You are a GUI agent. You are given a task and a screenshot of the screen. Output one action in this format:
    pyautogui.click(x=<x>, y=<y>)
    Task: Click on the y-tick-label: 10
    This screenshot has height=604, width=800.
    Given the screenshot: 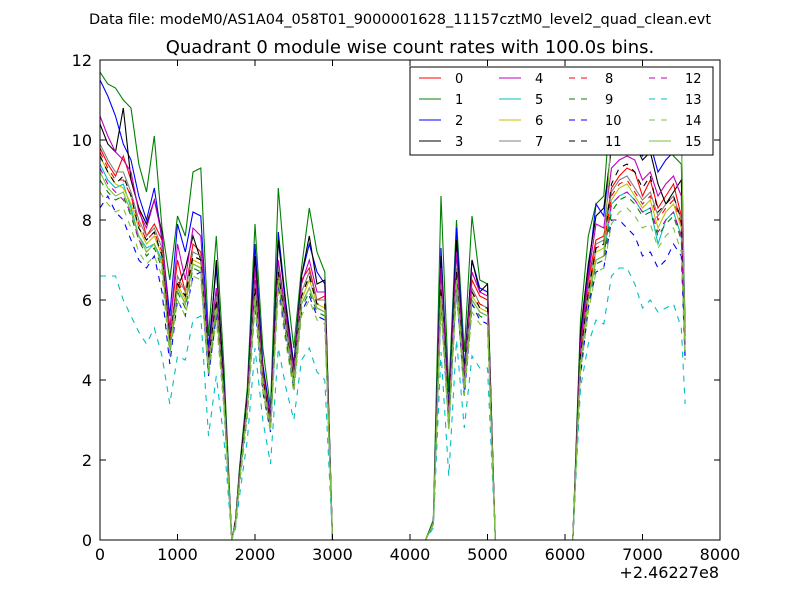 What is the action you would take?
    pyautogui.click(x=82, y=140)
    